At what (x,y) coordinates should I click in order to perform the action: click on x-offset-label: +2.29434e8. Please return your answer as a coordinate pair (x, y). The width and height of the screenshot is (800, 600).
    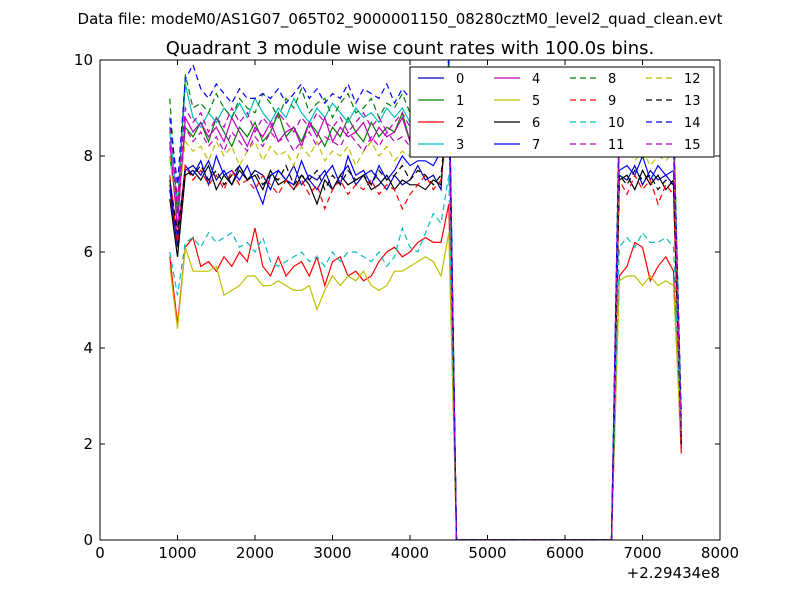
    Looking at the image, I should click on (673, 573).